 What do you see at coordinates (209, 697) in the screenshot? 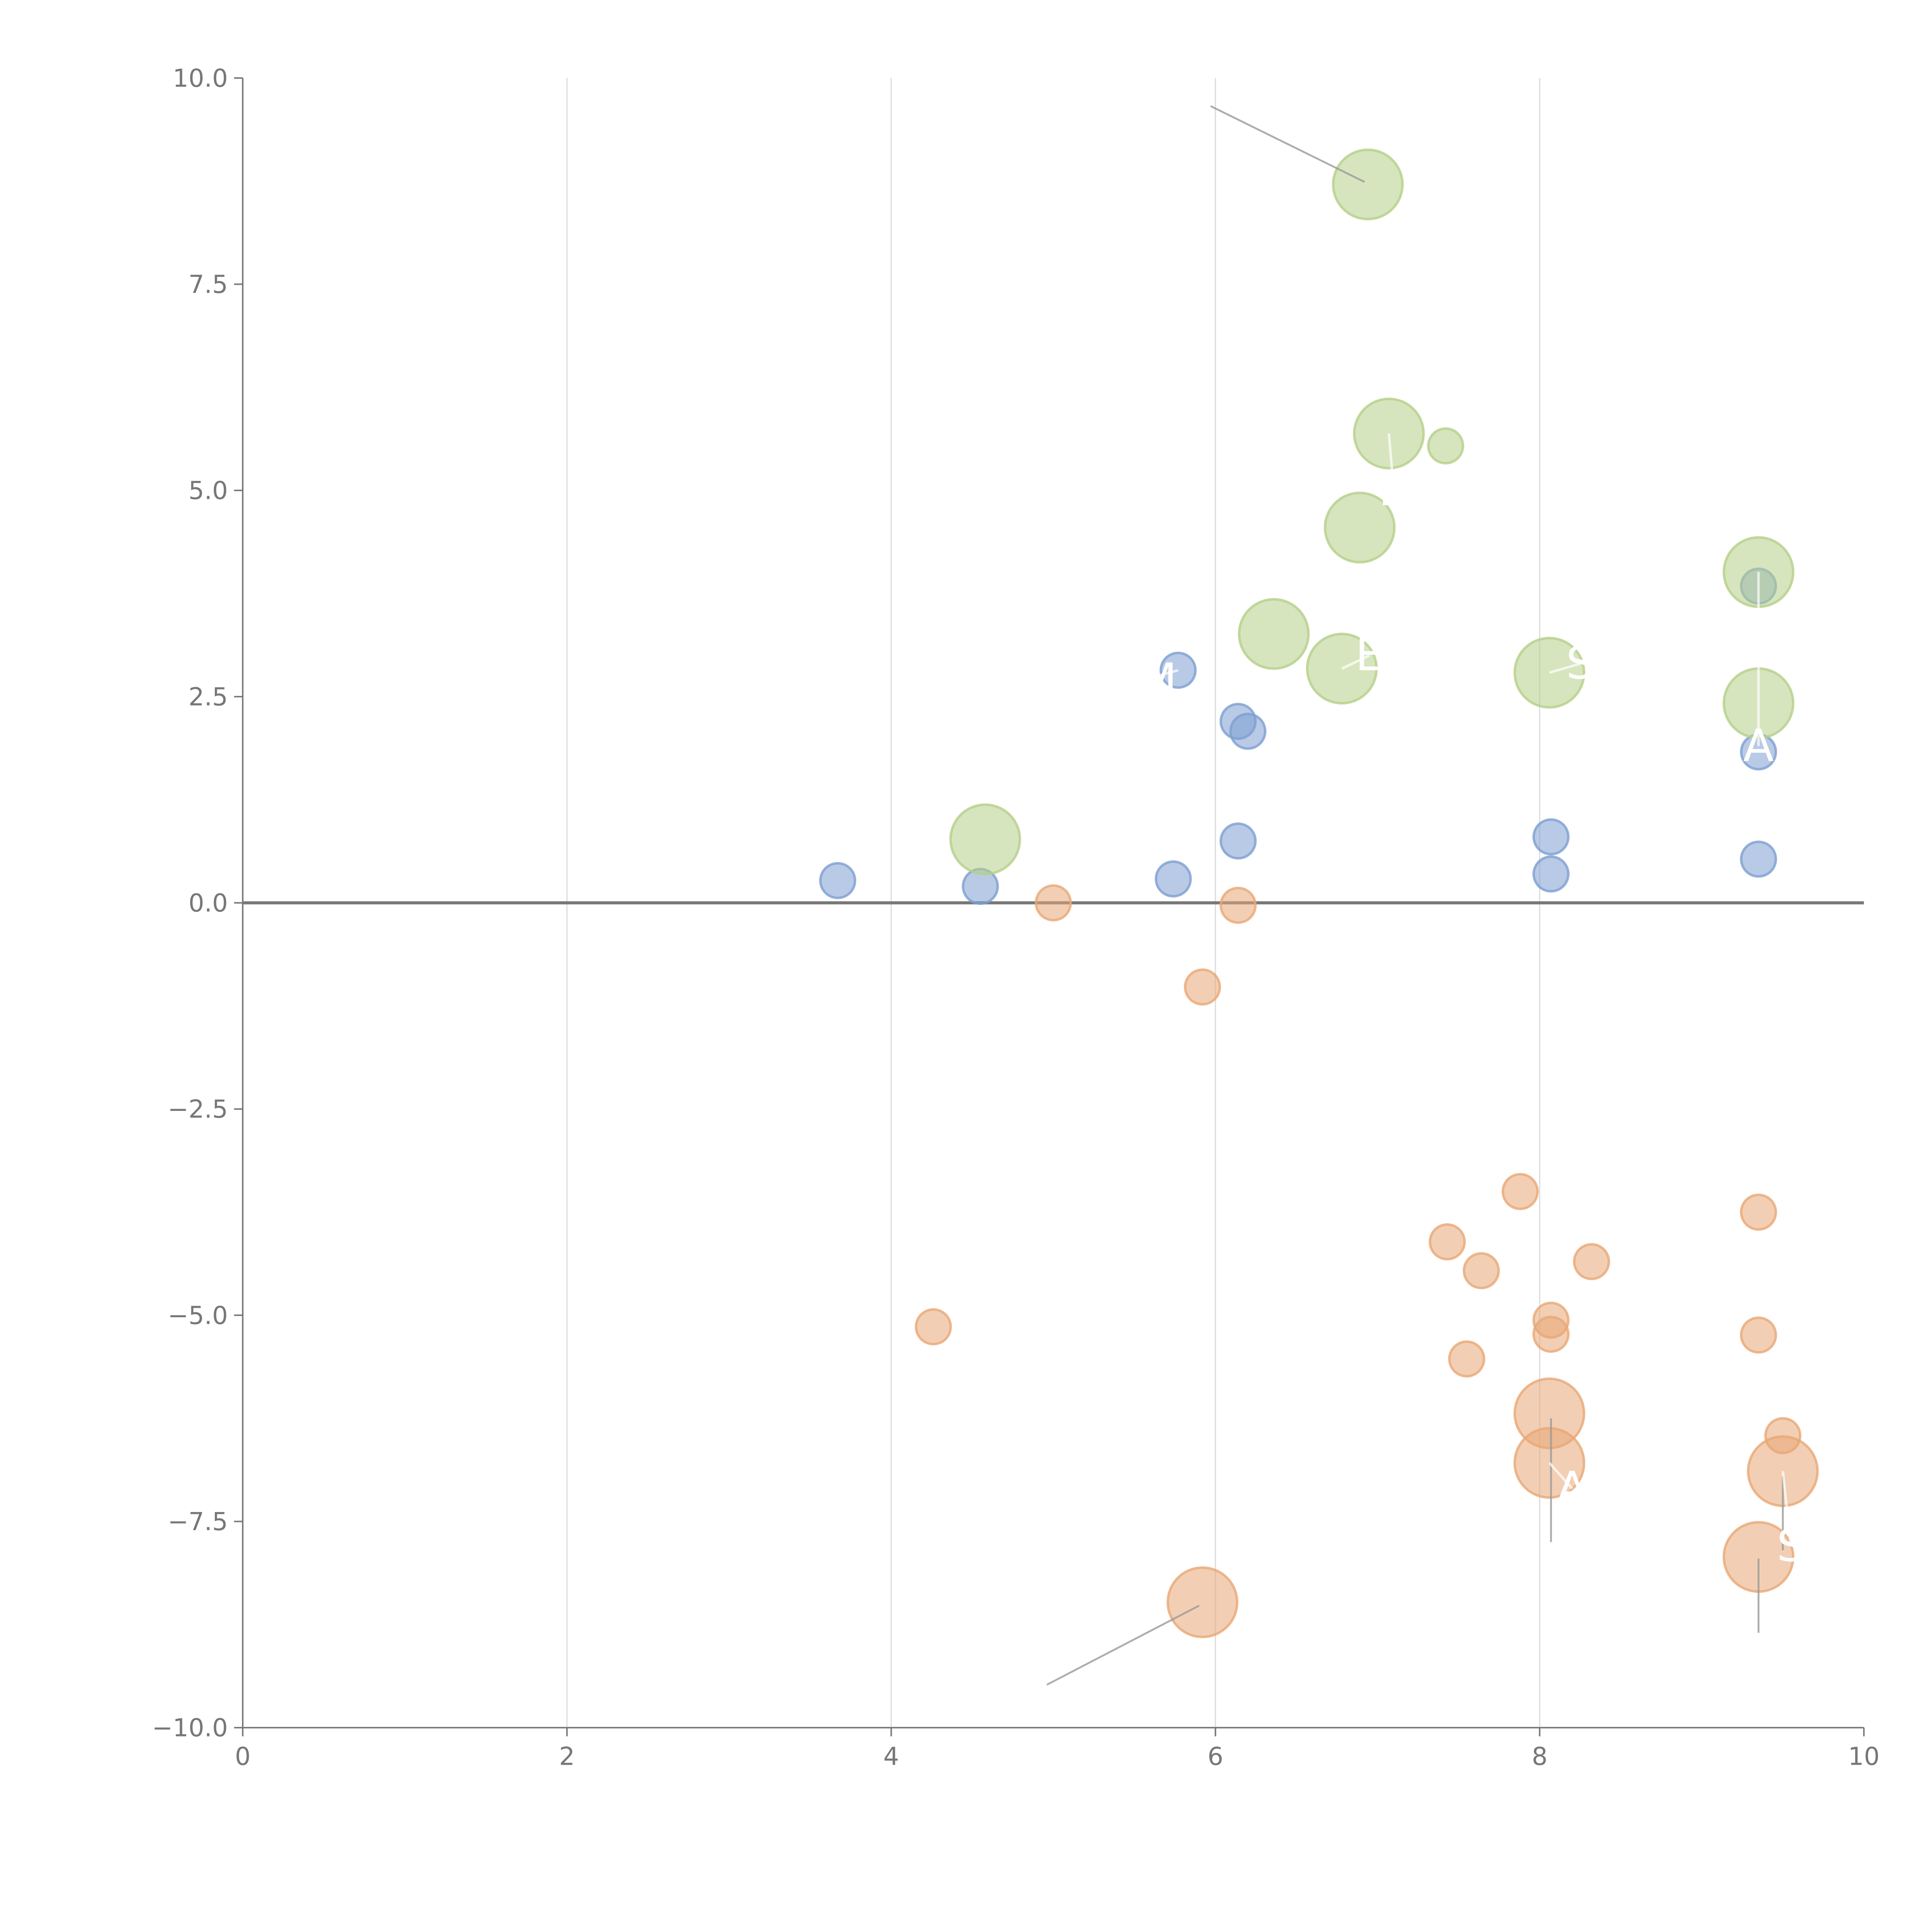
I see `y-tick-label: 2.5` at bounding box center [209, 697].